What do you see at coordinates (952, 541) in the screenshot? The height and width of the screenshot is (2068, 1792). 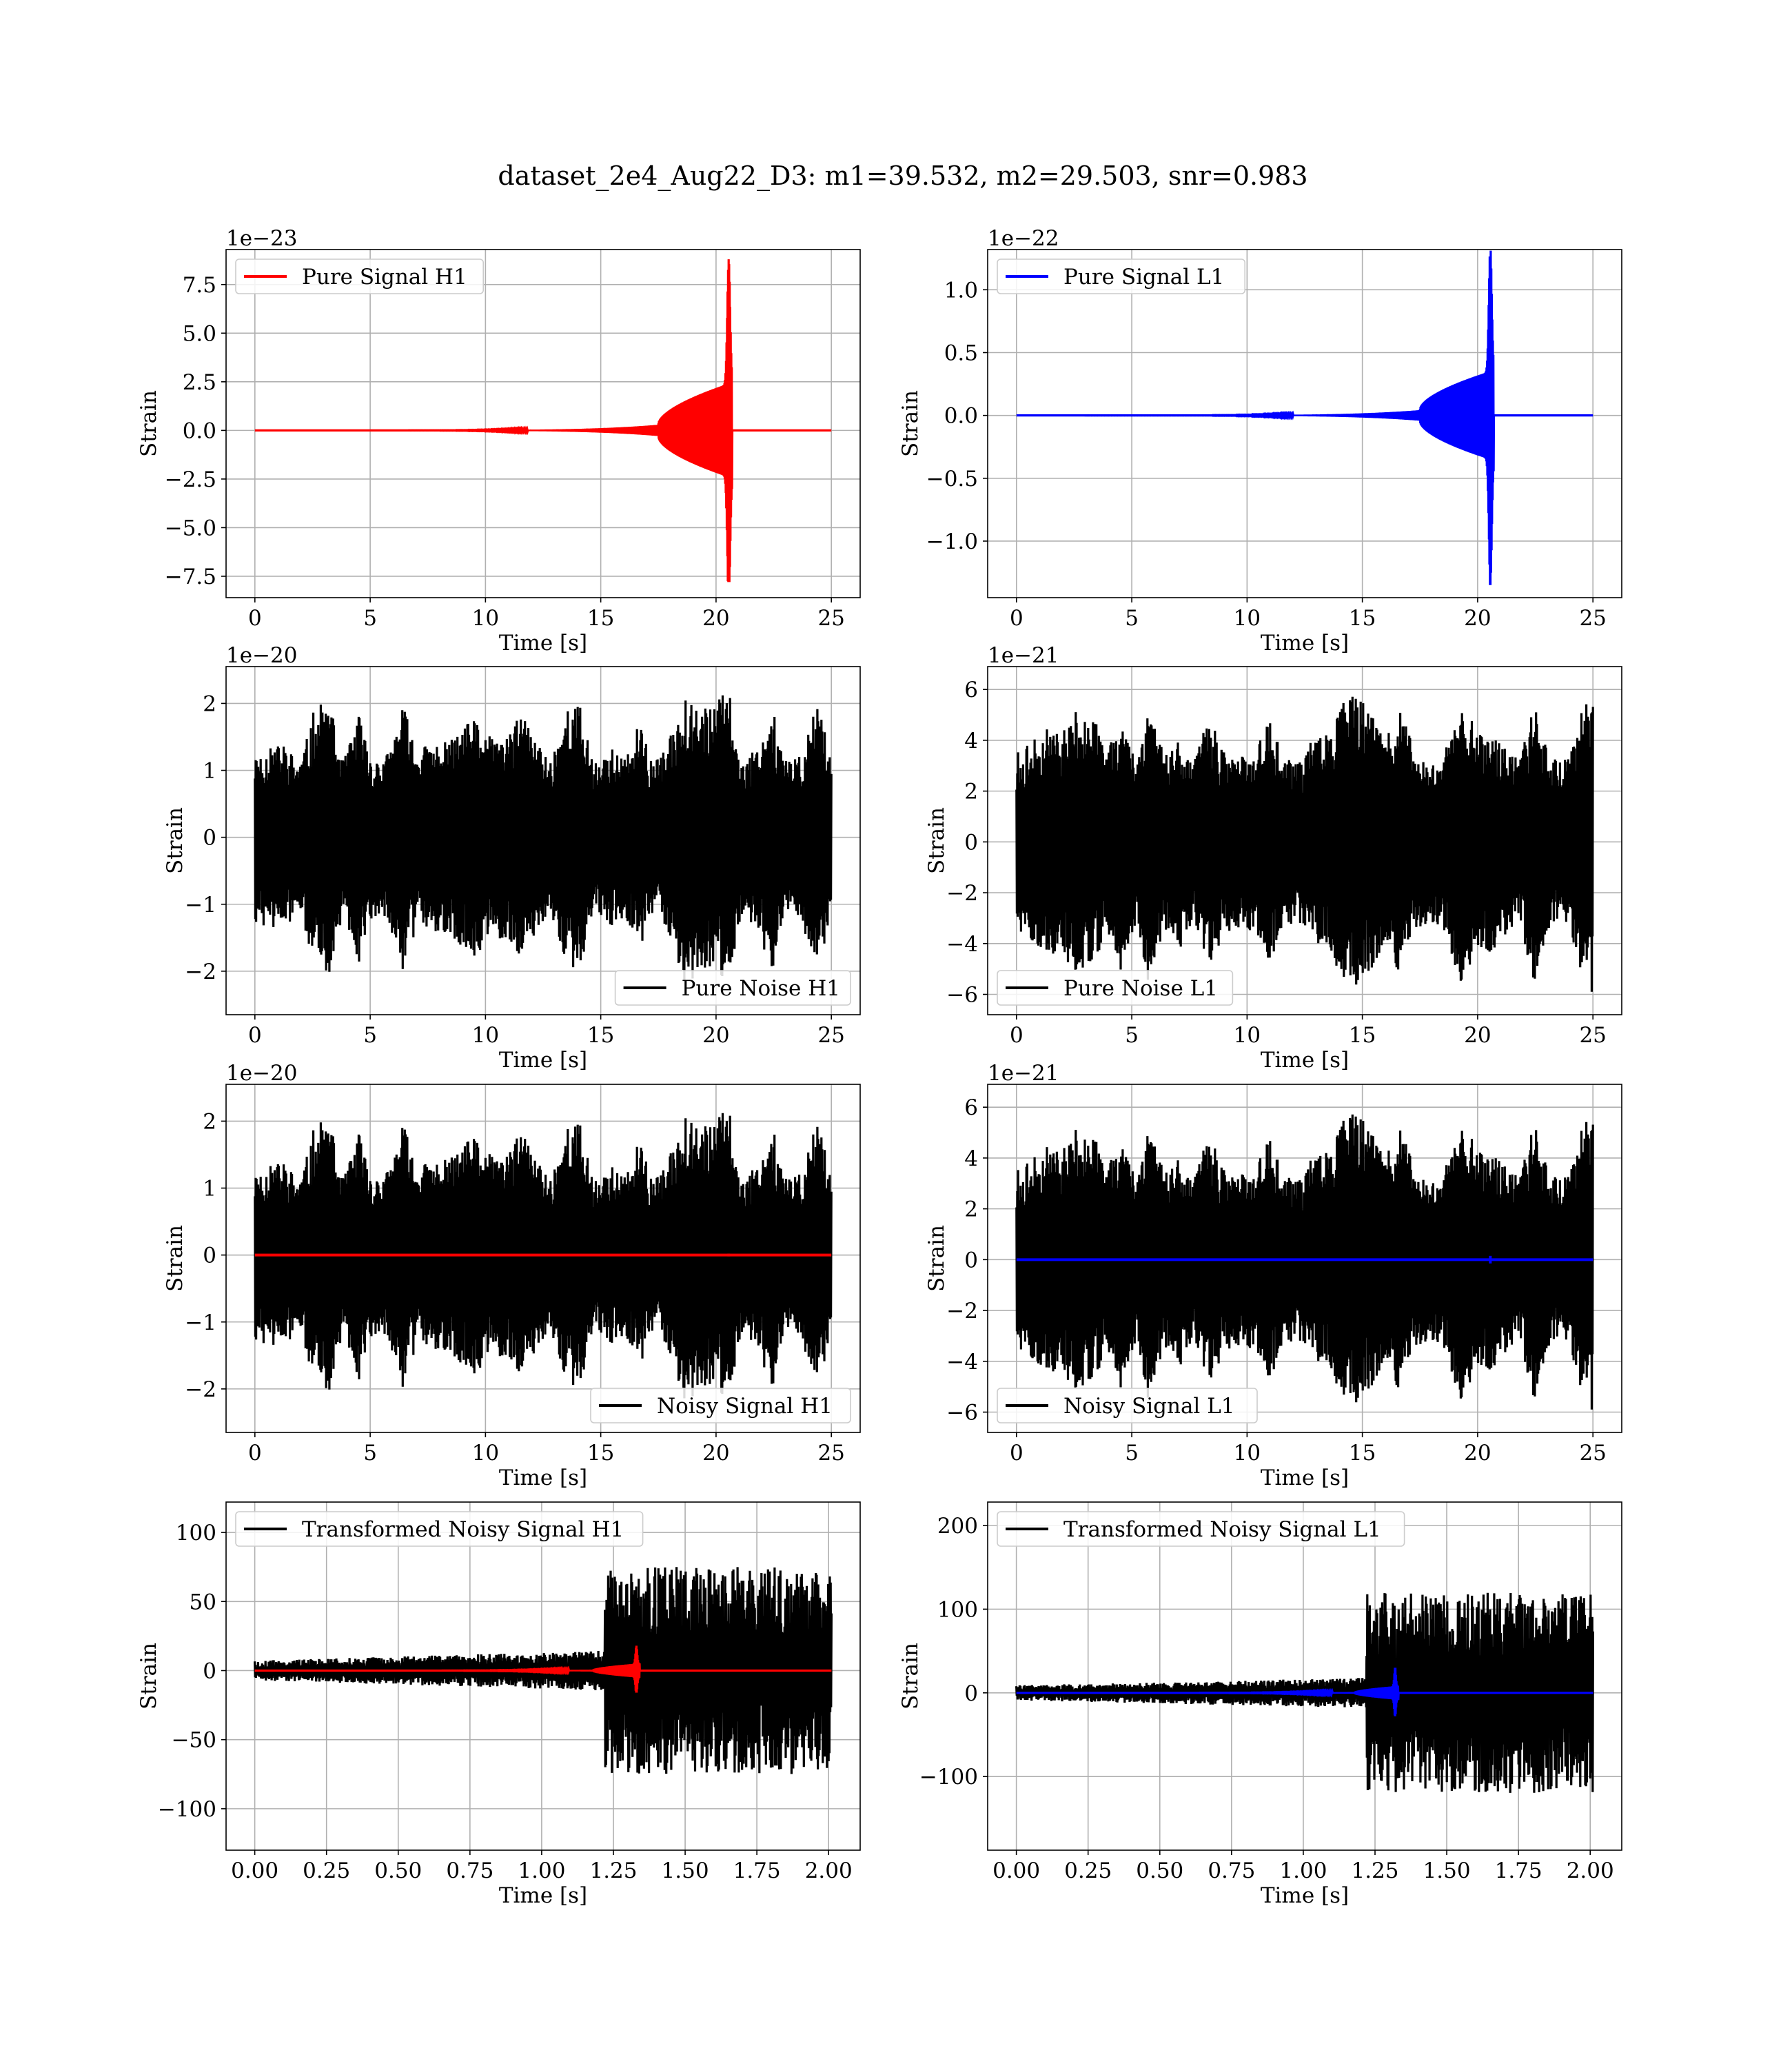 I see `y-tick-label: −1.0` at bounding box center [952, 541].